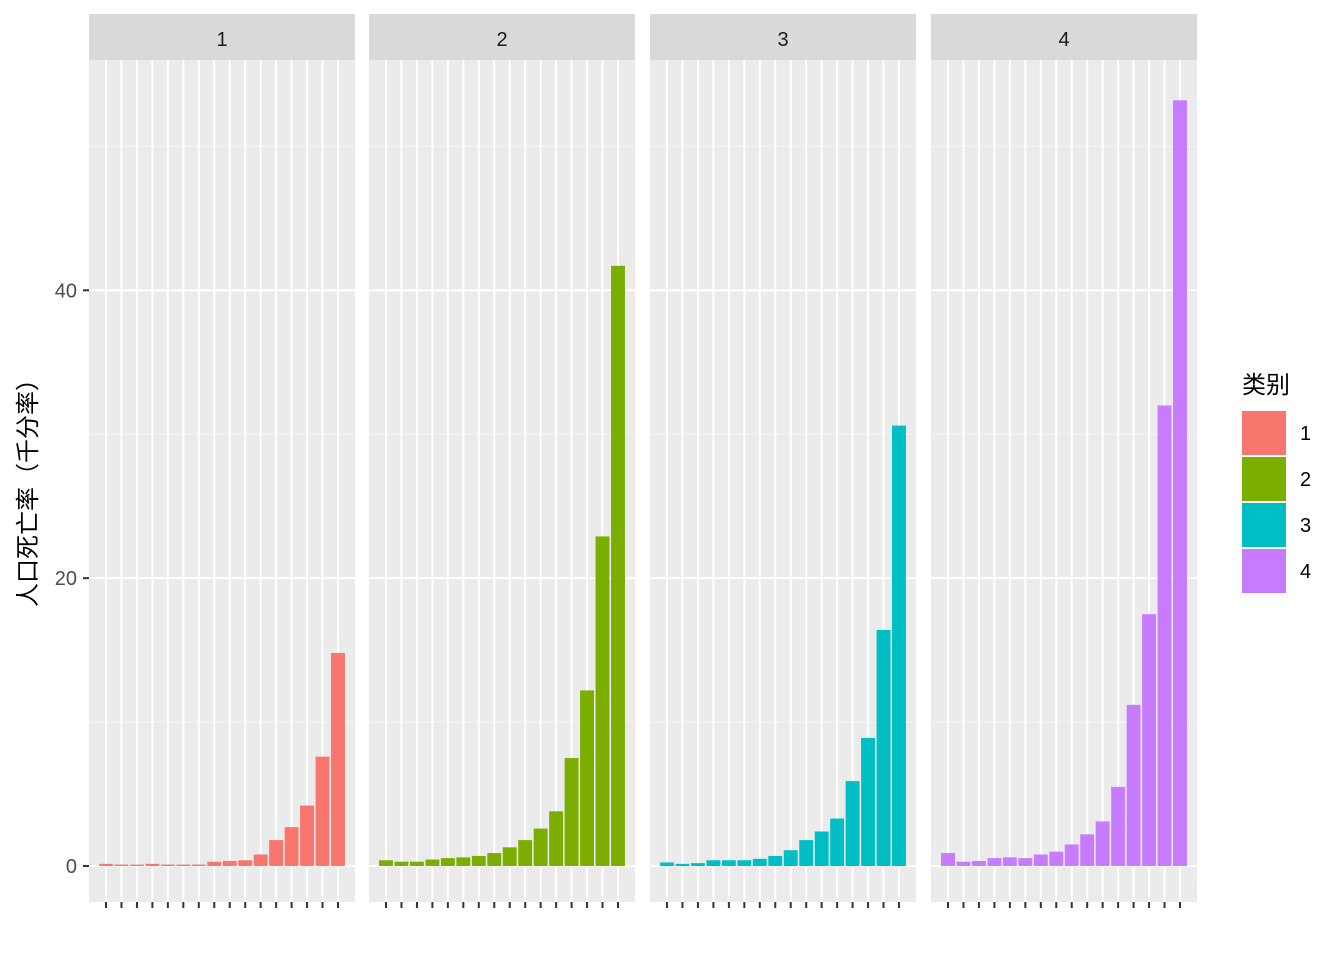  I want to click on legend-title: 类别, so click(1266, 385).